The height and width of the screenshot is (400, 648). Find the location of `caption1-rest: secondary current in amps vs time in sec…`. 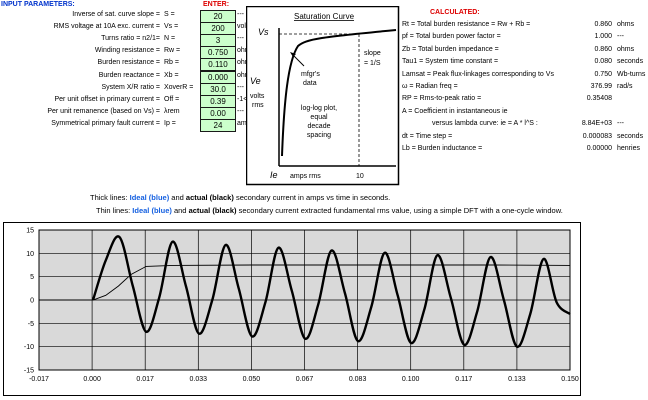

caption1-rest: secondary current in amps vs time in sec… is located at coordinates (313, 197).